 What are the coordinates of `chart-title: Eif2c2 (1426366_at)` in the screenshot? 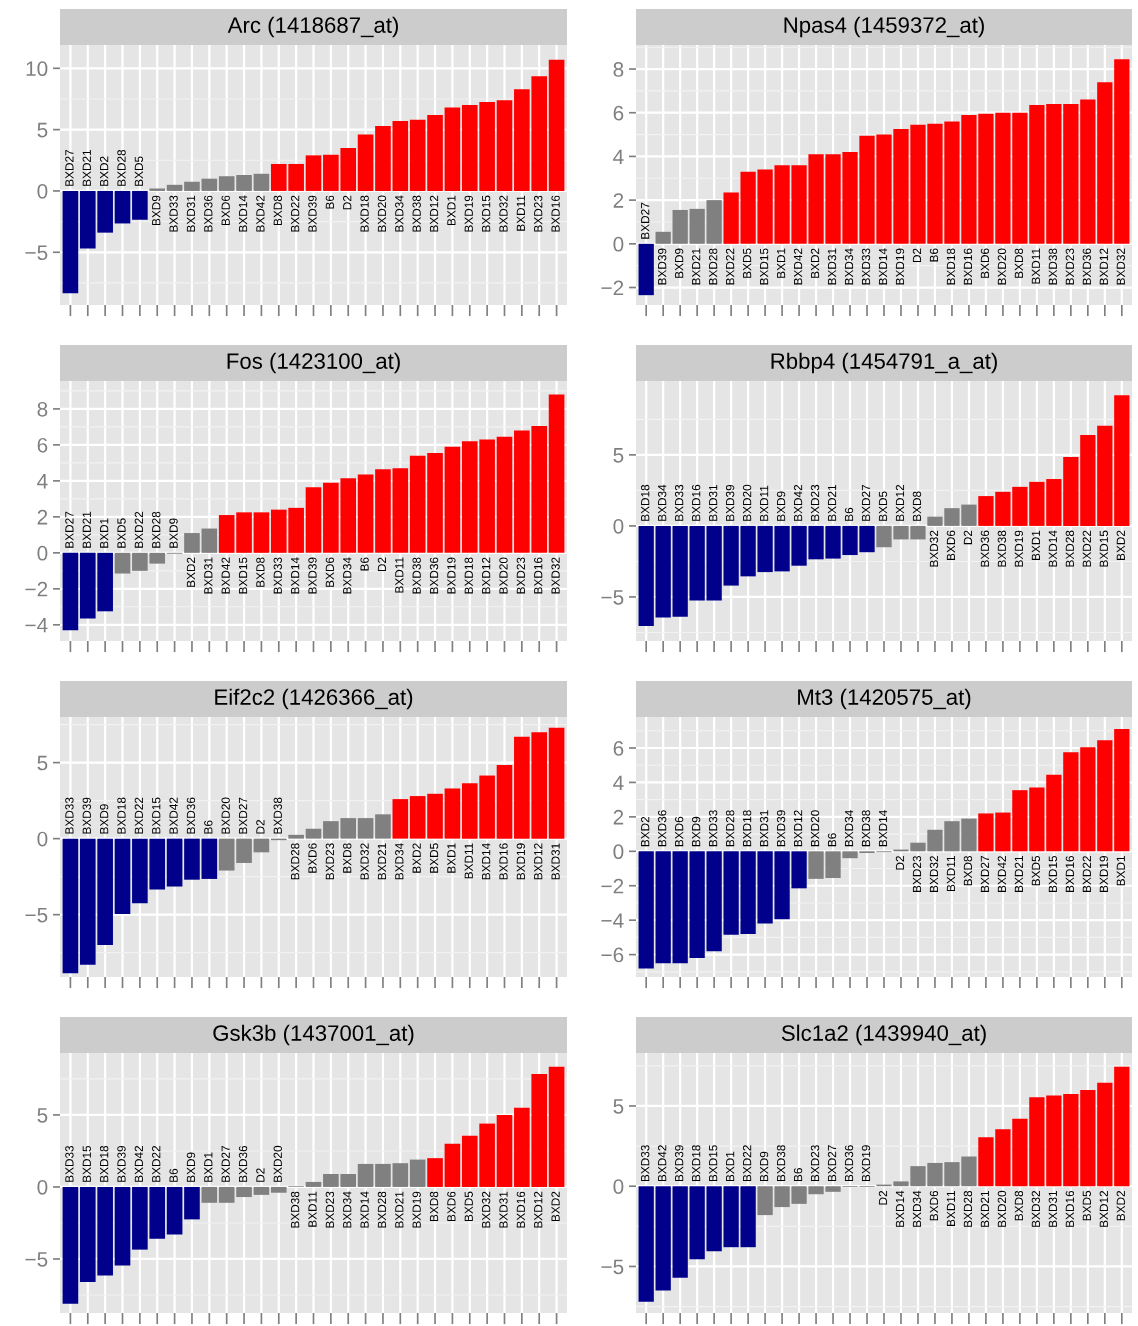 It's located at (314, 699).